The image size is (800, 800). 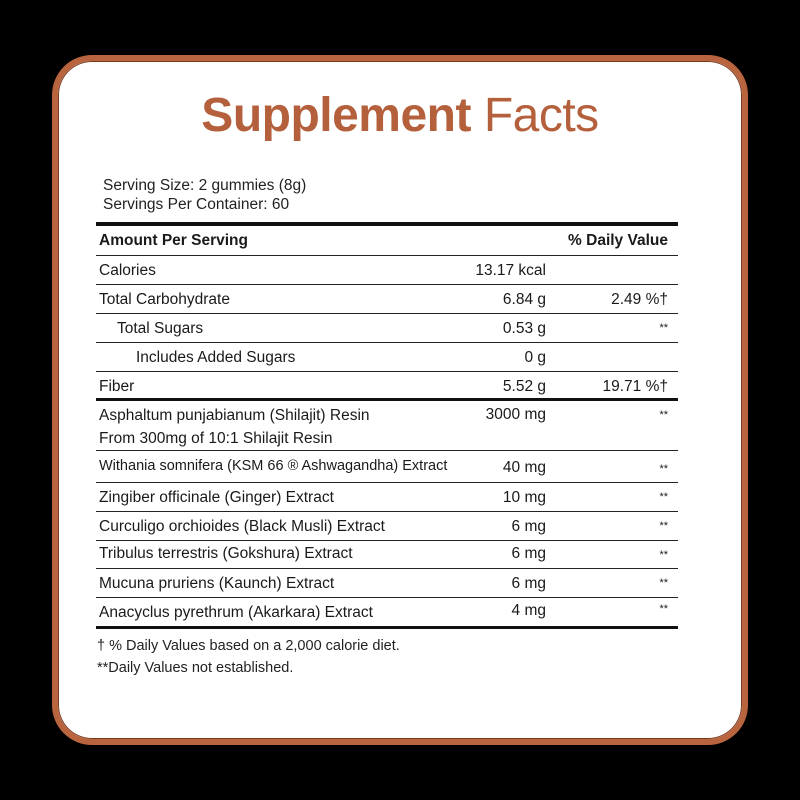 I want to click on ingredient-name: Zingiber officinale (Ginger) Extract, so click(x=216, y=497).